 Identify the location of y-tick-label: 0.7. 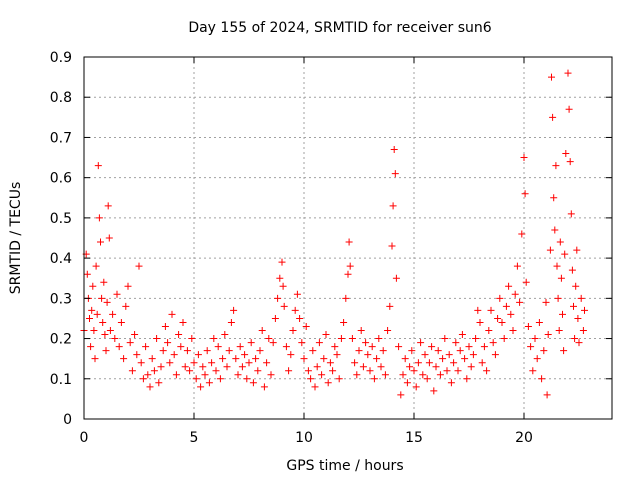
(61, 138).